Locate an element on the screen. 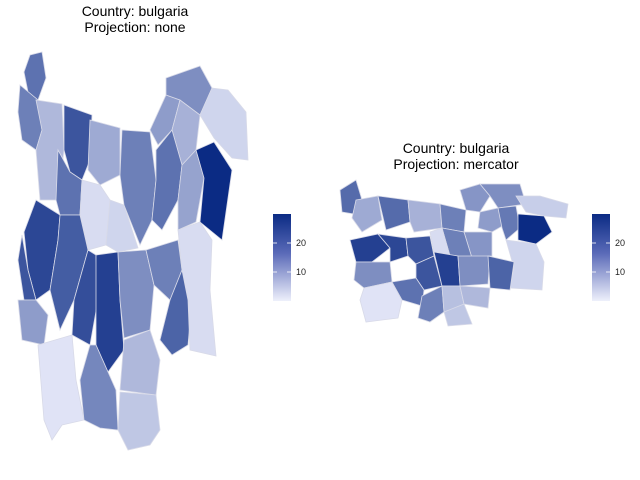  map-title: Country: bulgaria Projection: none is located at coordinates (135, 19).